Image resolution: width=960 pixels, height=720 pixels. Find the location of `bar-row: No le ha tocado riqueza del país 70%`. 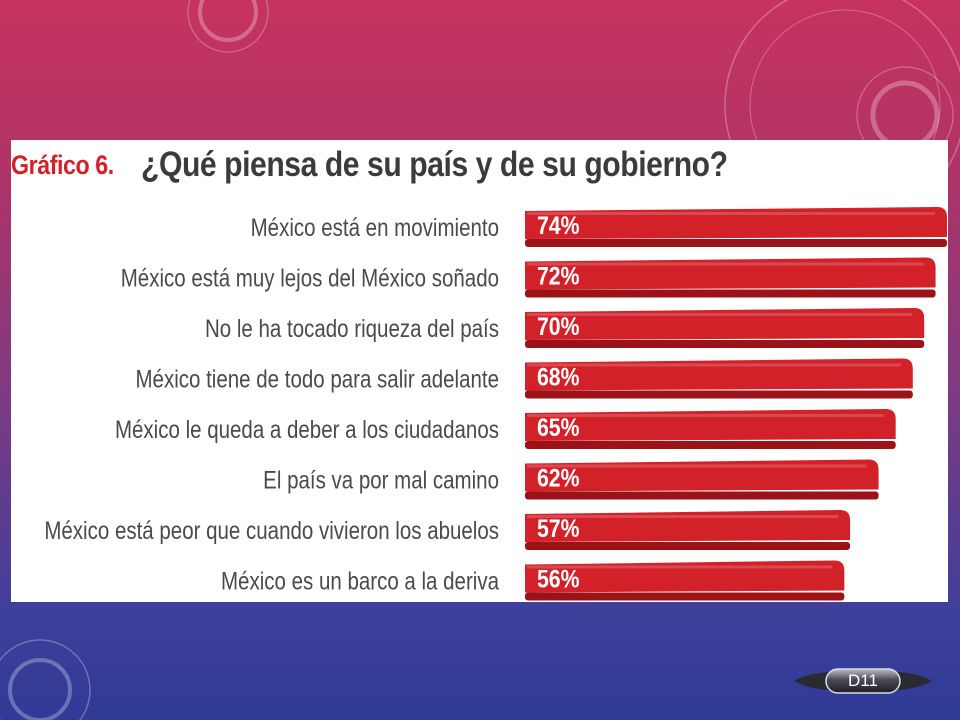

bar-row: No le ha tocado riqueza del país 70% is located at coordinates (565, 328).